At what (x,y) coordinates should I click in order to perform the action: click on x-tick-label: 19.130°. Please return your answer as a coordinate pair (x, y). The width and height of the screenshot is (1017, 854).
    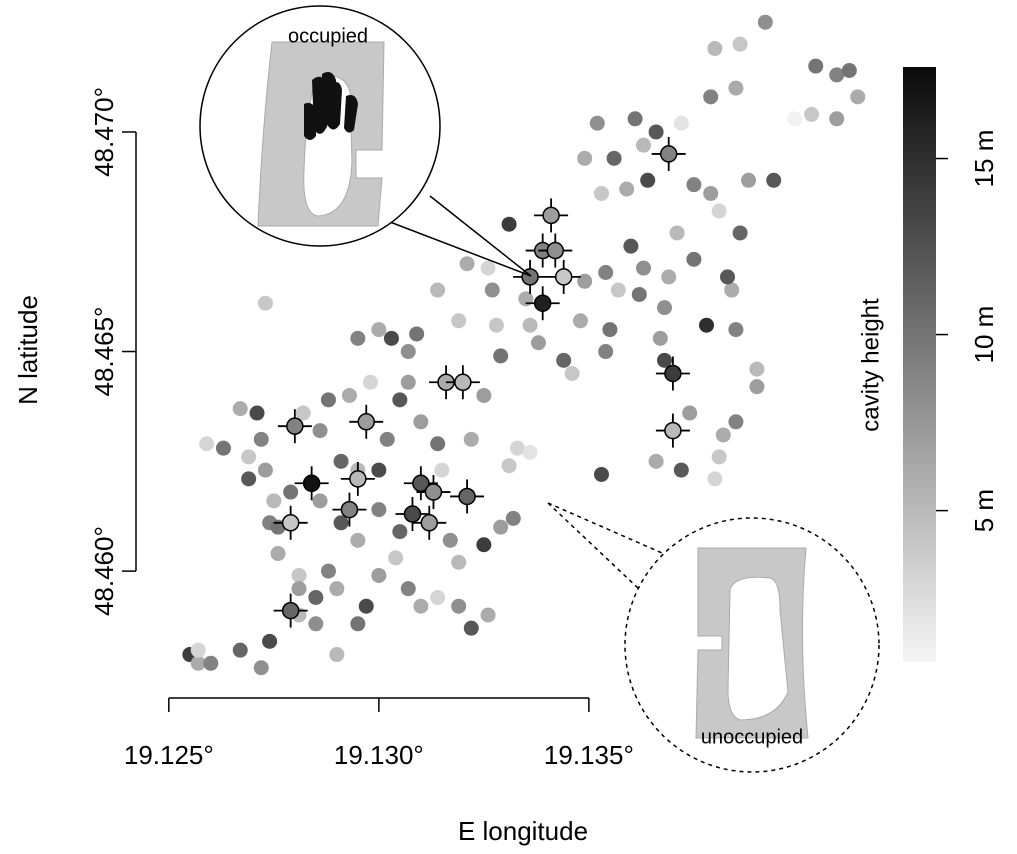
    Looking at the image, I should click on (379, 755).